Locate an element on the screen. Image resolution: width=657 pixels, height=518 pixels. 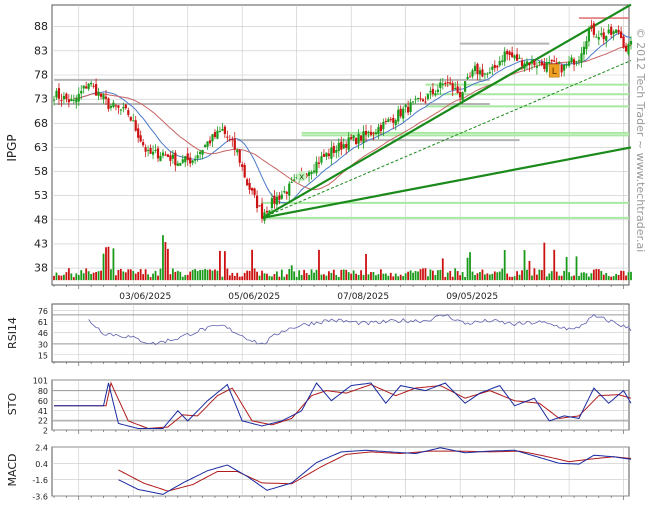
y-tick-label: 63 is located at coordinates (41, 147).